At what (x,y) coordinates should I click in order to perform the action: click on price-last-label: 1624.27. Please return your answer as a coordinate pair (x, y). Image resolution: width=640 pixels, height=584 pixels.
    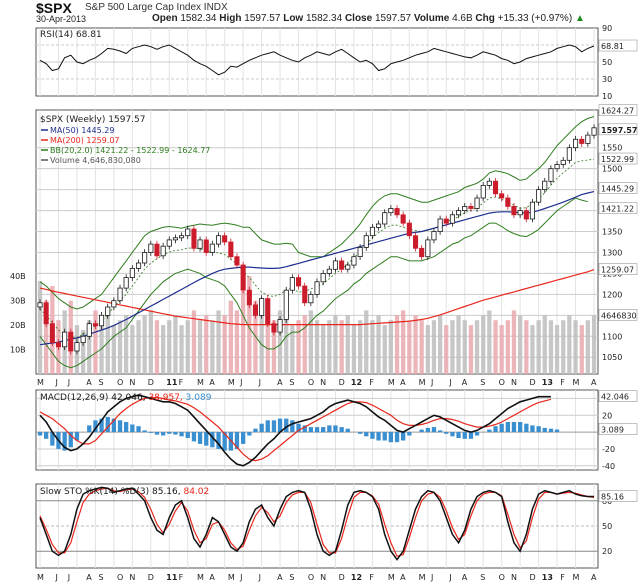
    Looking at the image, I should click on (617, 111).